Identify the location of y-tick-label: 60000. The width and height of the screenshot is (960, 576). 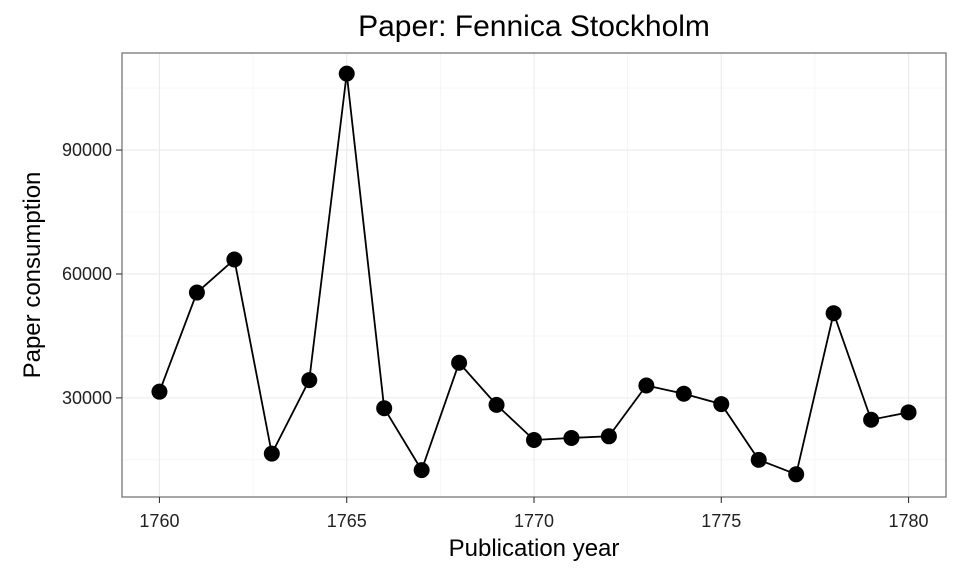
(87, 274).